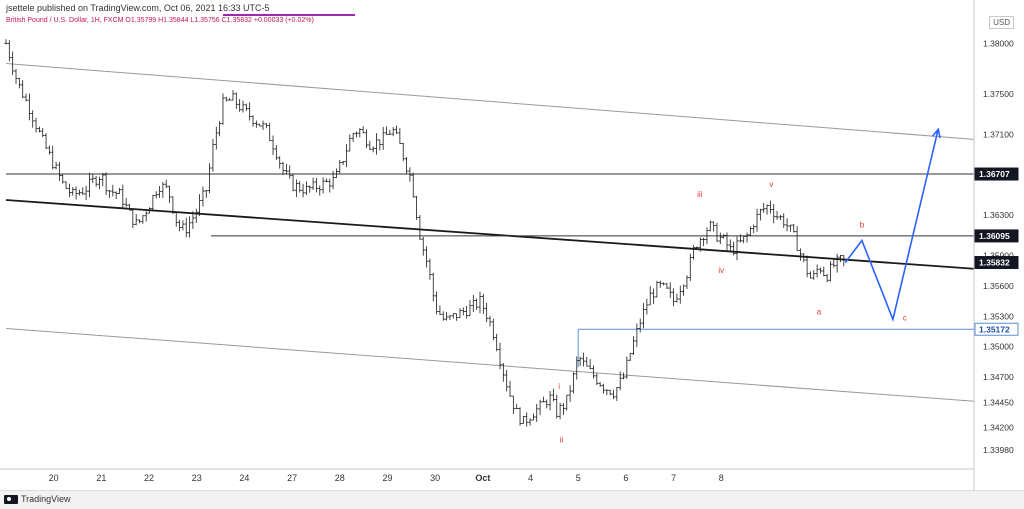 This screenshot has width=1024, height=509. Describe the element at coordinates (11, 499) in the screenshot. I see `tradingview-logo-icon` at that location.